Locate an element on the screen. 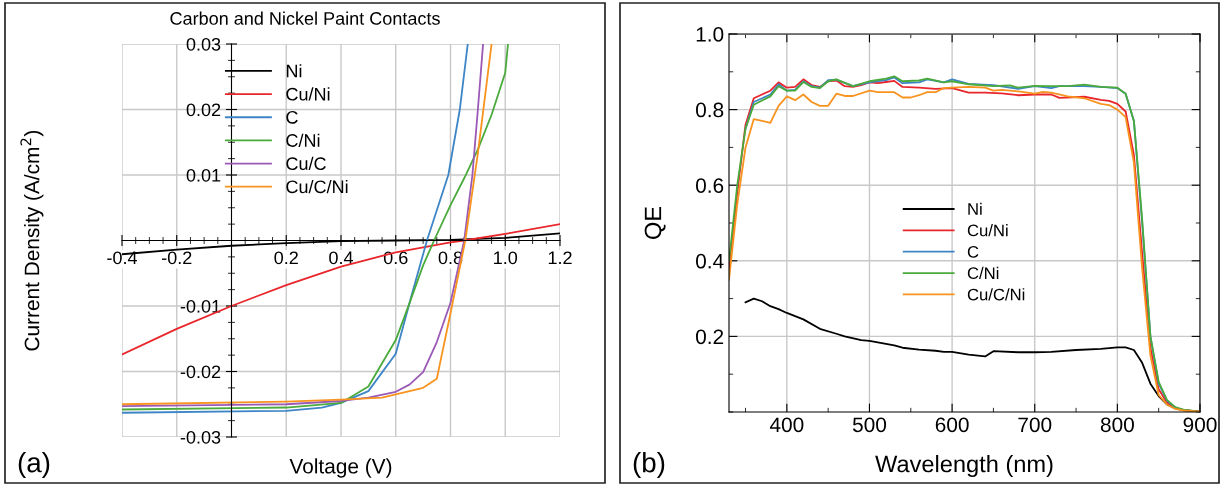 This screenshot has height=489, width=1224. y-tick-label: 0.01 is located at coordinates (203, 175).